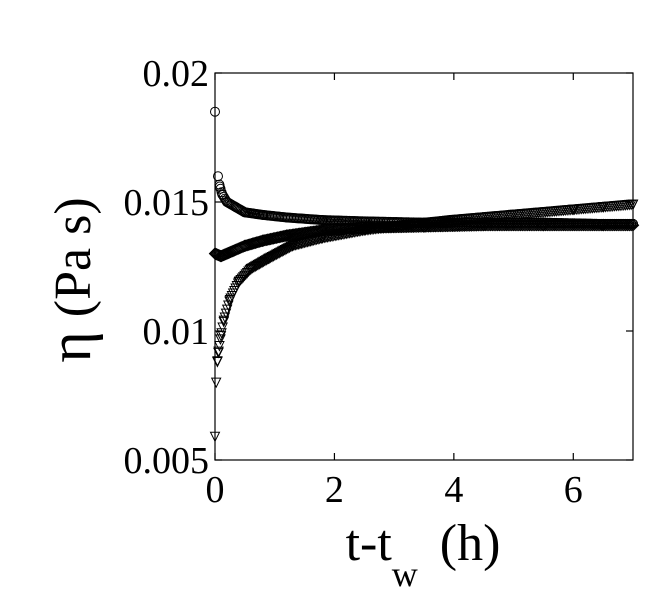 The width and height of the screenshot is (654, 610). Describe the element at coordinates (334, 490) in the screenshot. I see `x-tick-label: 2` at that location.